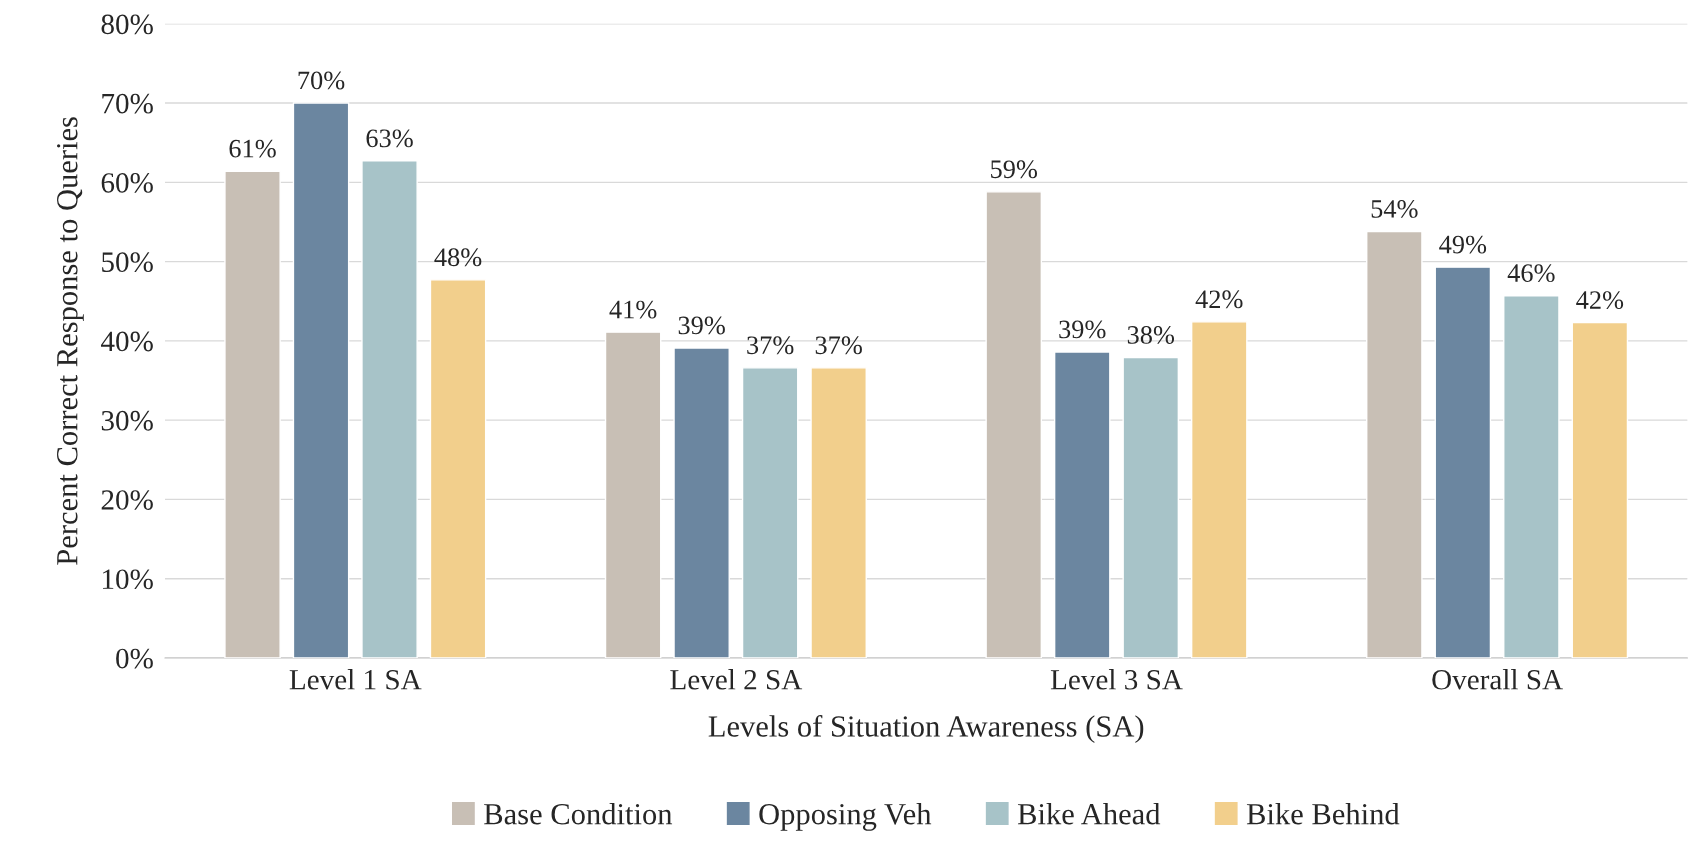 The width and height of the screenshot is (1701, 849). Describe the element at coordinates (127, 262) in the screenshot. I see `y-tick-label: 50%` at that location.